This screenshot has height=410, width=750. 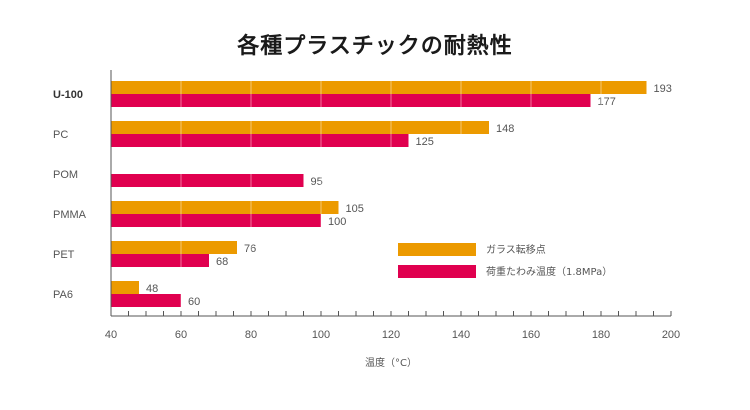 What do you see at coordinates (607, 102) in the screenshot?
I see `data-label: 177` at bounding box center [607, 102].